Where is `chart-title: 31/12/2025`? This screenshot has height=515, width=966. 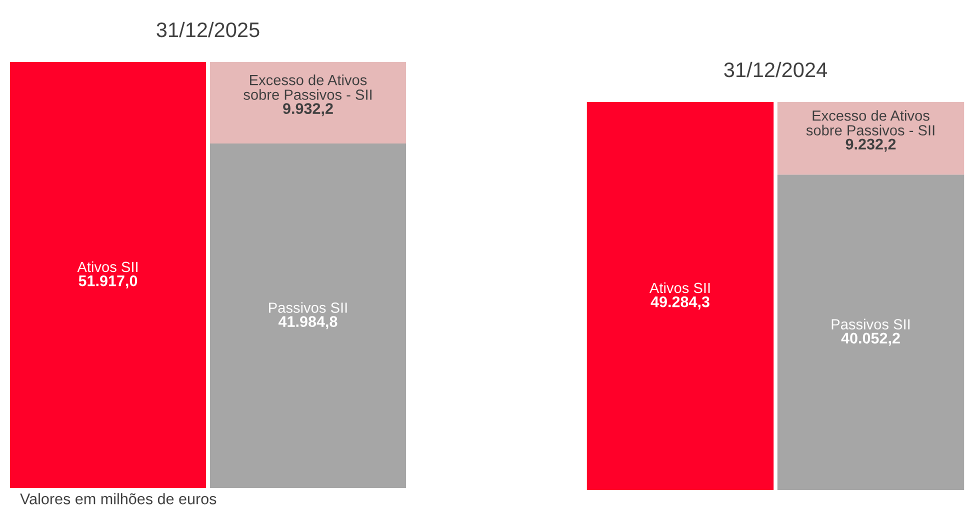 chart-title: 31/12/2025 is located at coordinates (208, 30).